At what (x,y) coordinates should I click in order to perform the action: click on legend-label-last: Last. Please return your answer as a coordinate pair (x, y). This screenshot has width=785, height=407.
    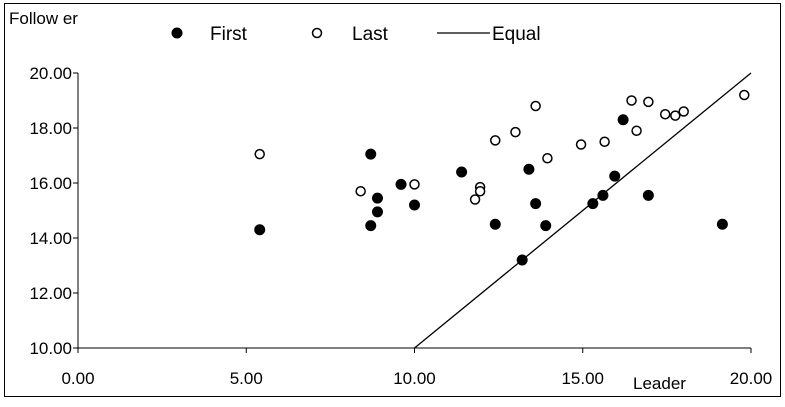
    Looking at the image, I should click on (370, 34).